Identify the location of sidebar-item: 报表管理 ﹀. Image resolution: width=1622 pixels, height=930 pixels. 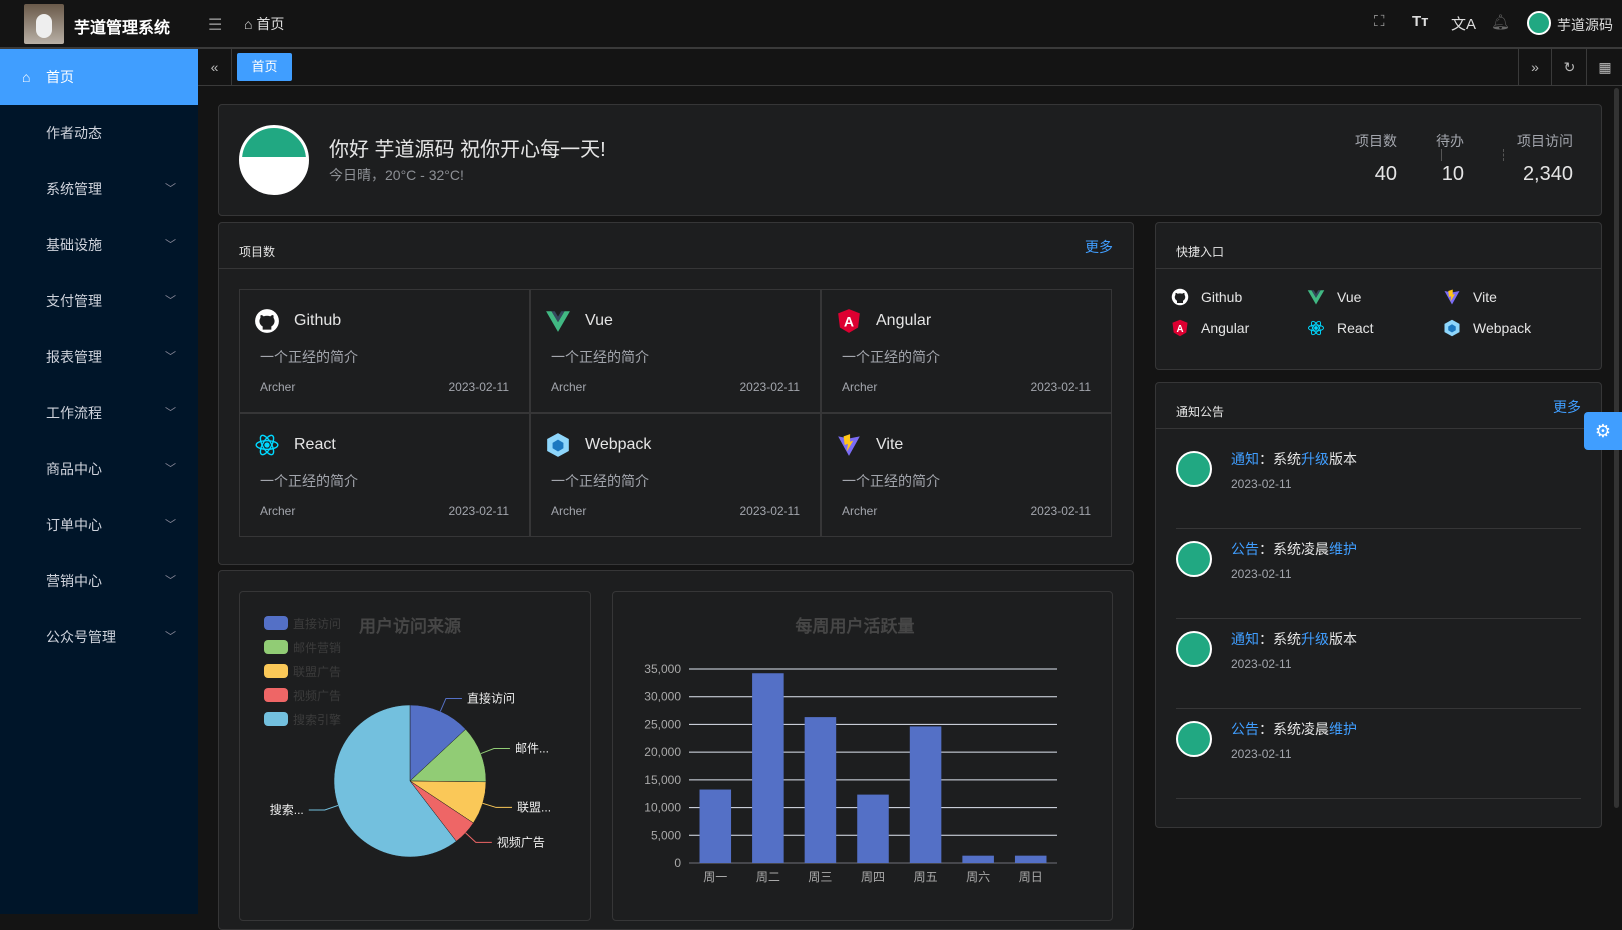
(99, 357).